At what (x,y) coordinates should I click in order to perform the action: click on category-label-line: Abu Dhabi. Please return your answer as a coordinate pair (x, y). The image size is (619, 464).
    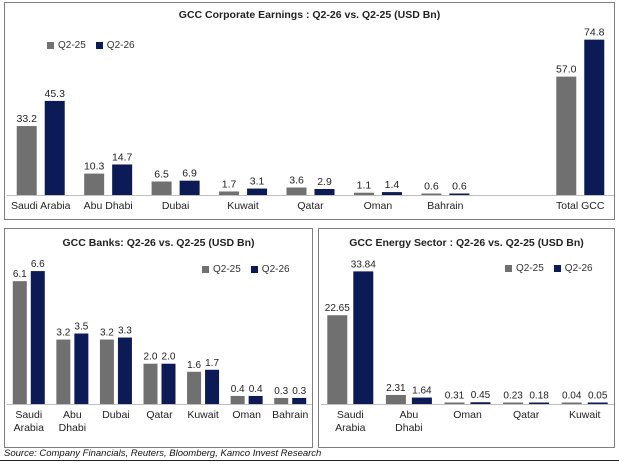
    Looking at the image, I should click on (108, 206).